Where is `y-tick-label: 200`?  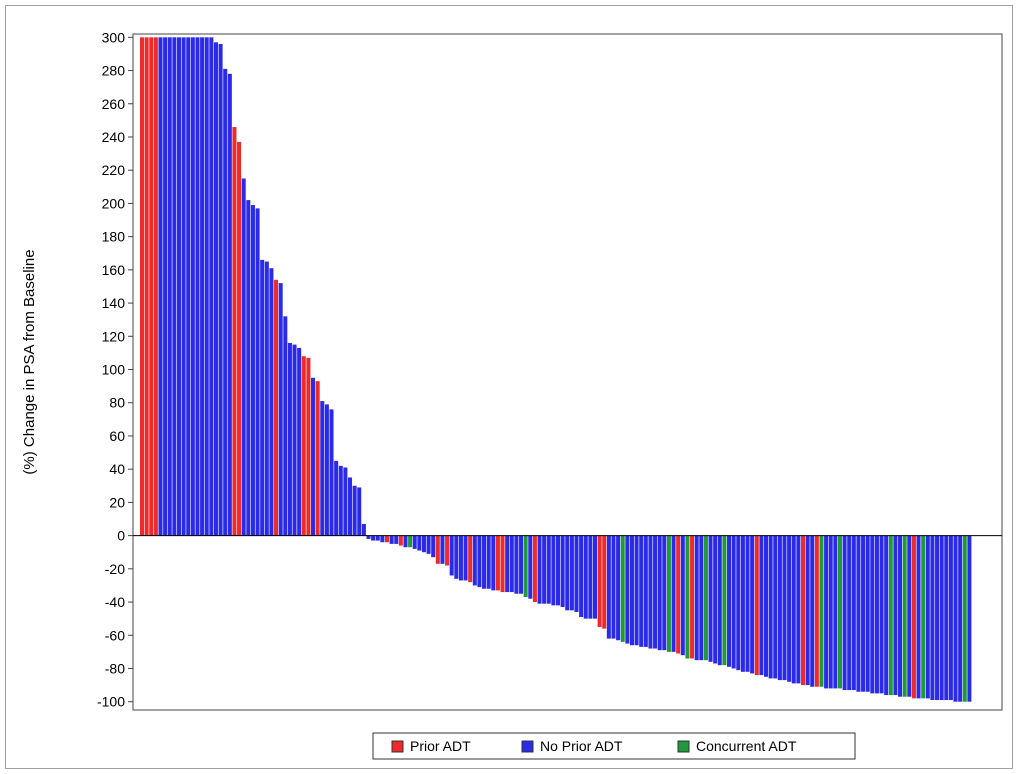
y-tick-label: 200 is located at coordinates (114, 203).